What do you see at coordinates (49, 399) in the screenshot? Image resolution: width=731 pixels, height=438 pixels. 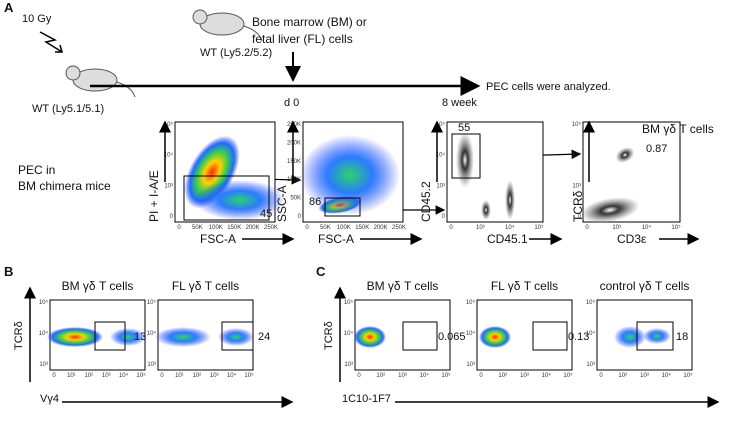 I see `x-axis-label: Vγ4` at bounding box center [49, 399].